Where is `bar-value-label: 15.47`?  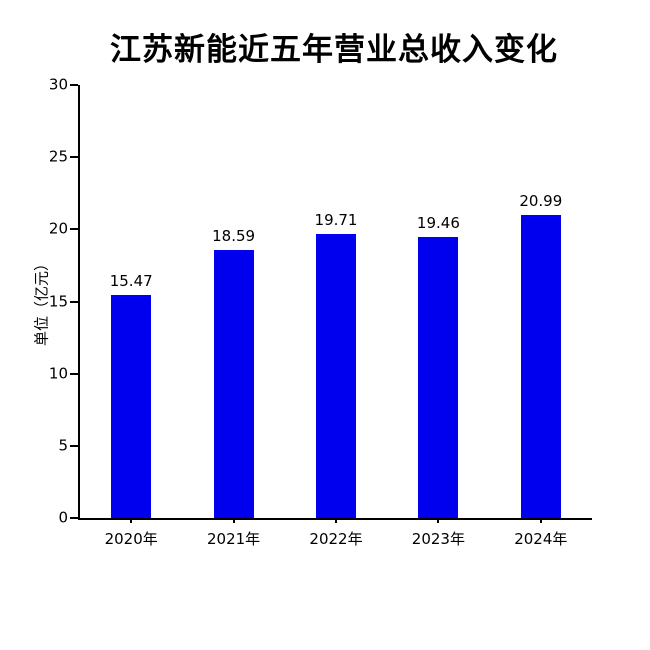
bar-value-label: 15.47 is located at coordinates (131, 280).